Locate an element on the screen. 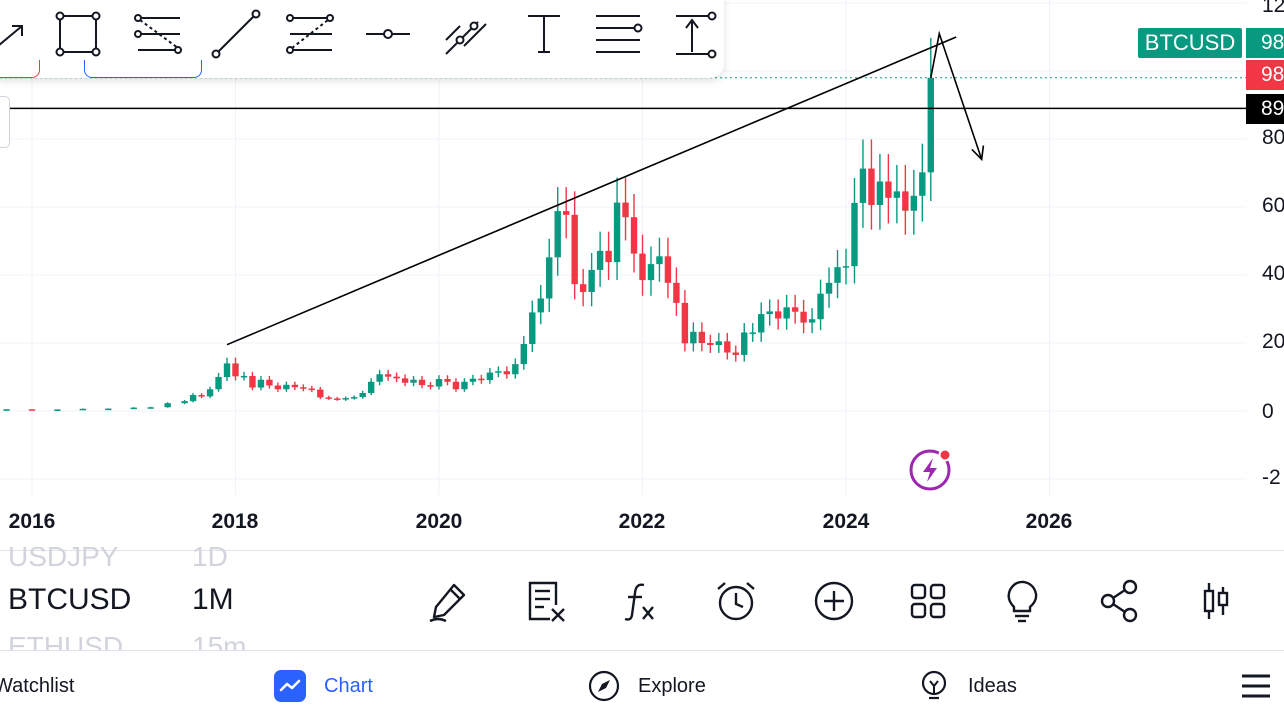 The width and height of the screenshot is (1284, 720). text-icon is located at coordinates (544, 34).